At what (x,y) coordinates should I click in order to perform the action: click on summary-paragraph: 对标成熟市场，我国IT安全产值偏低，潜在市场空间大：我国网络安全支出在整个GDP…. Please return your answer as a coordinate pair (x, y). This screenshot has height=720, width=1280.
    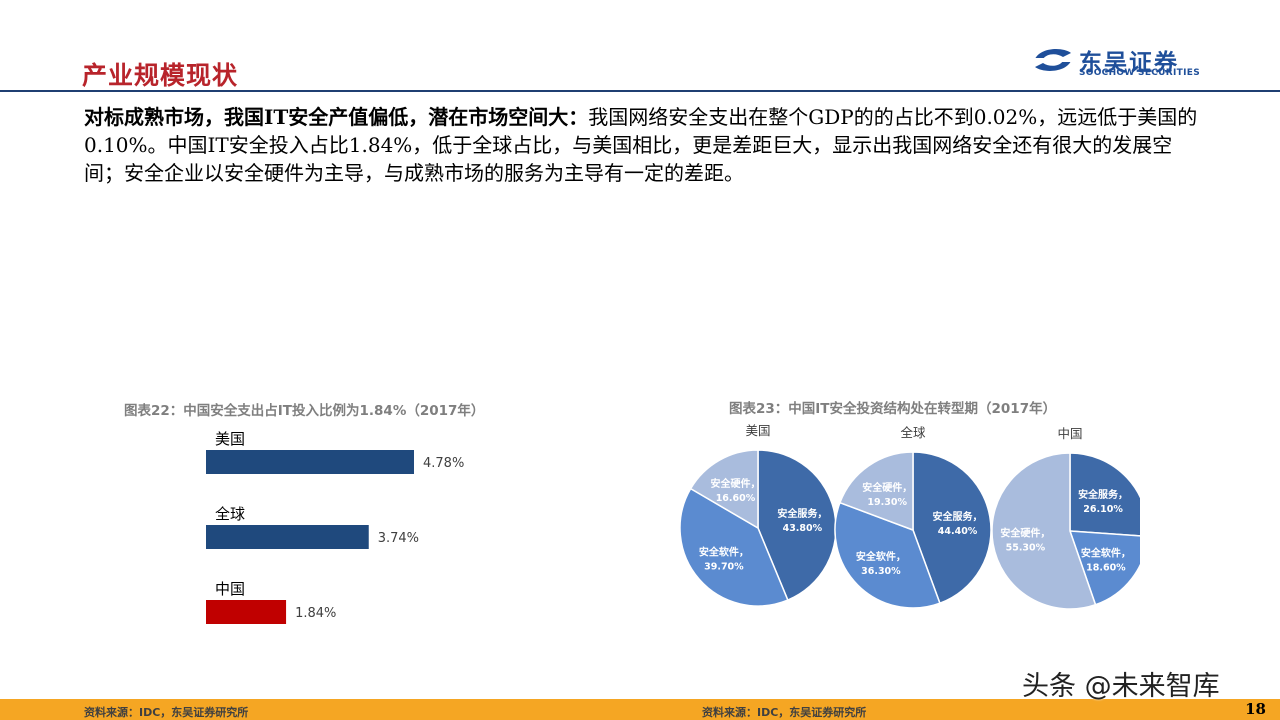
    Looking at the image, I should click on (644, 145).